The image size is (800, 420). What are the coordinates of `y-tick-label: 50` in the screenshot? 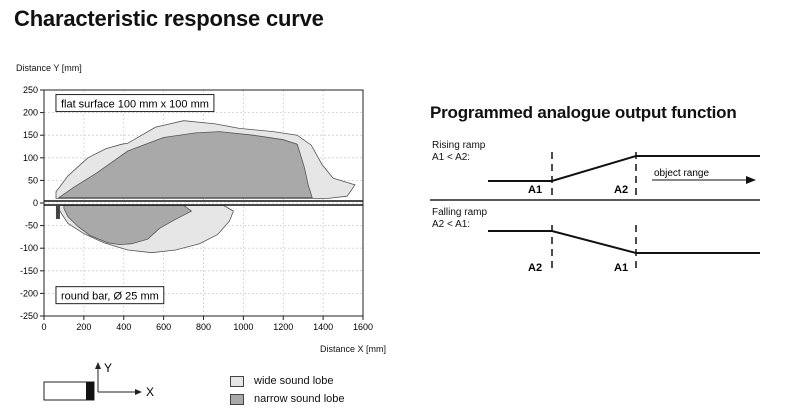 It's located at (33, 180).